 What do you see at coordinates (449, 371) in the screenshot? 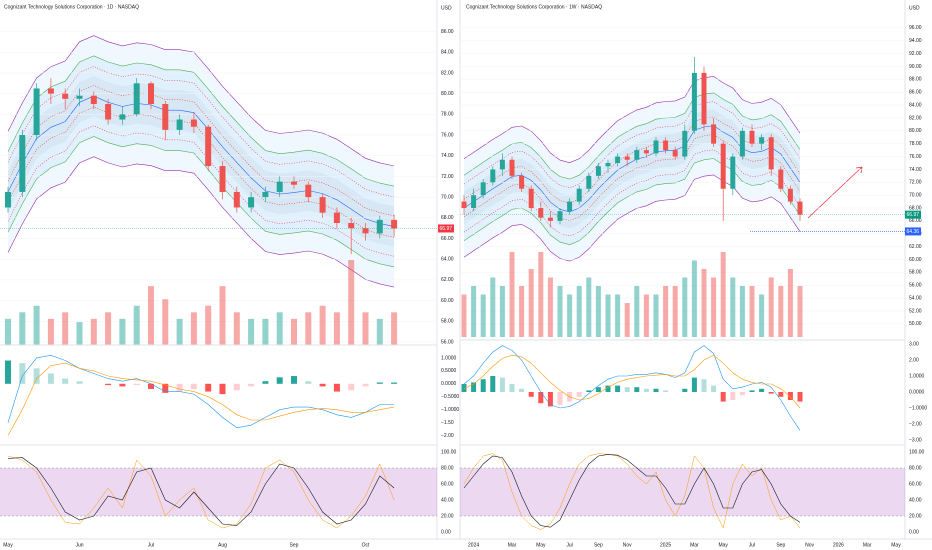
I see `y-tick-label: 0.5000` at bounding box center [449, 371].